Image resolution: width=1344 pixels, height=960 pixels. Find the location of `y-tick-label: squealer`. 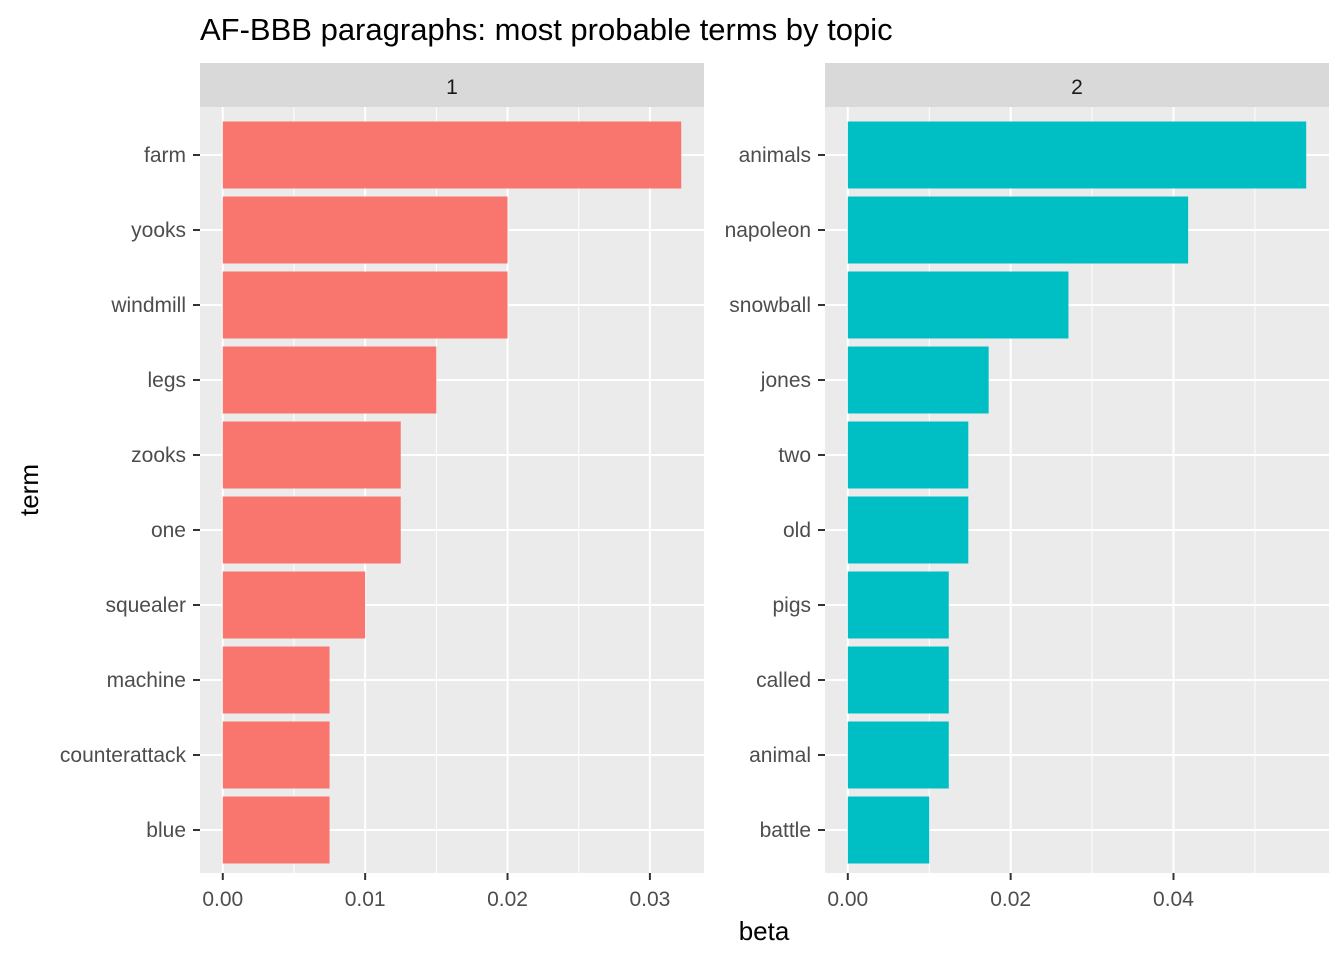

y-tick-label: squealer is located at coordinates (145, 605).